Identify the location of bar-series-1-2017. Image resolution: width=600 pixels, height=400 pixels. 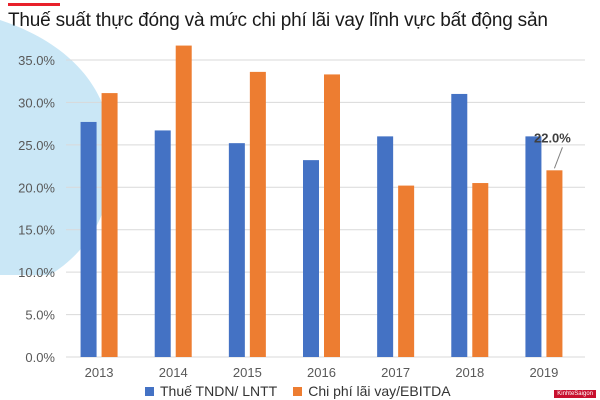
(385, 246).